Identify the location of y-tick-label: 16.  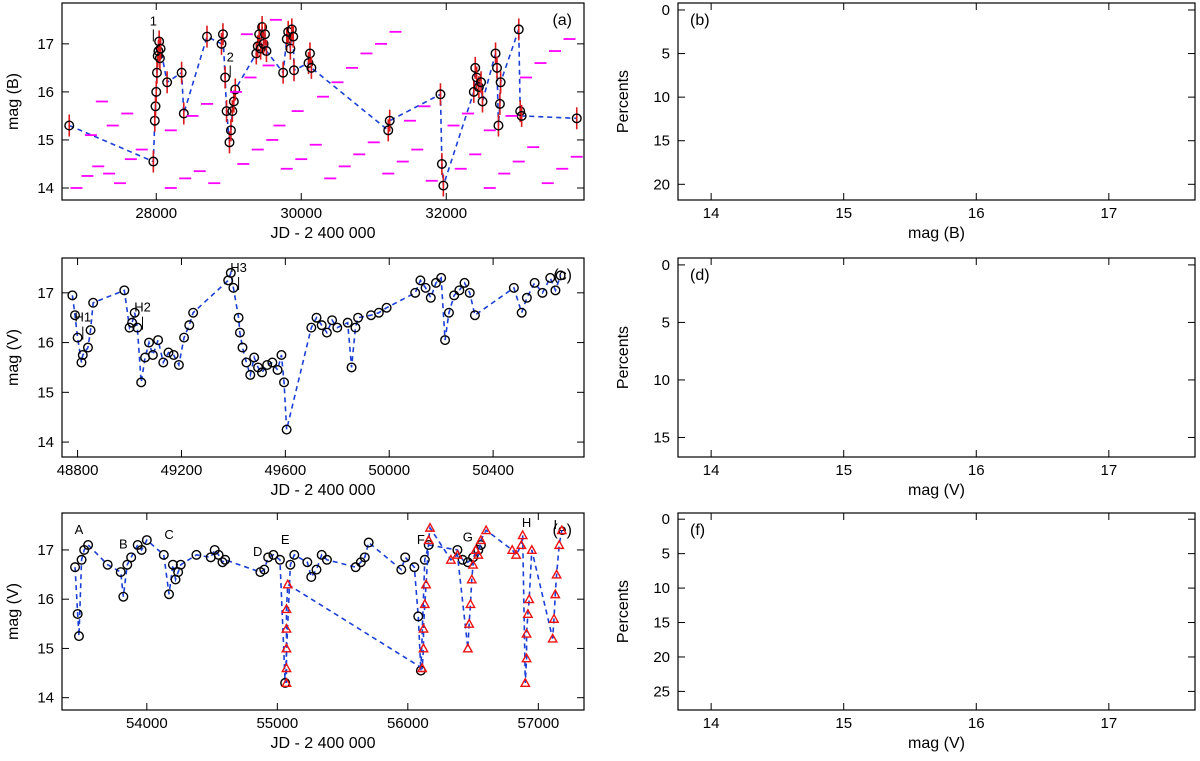
(45, 92).